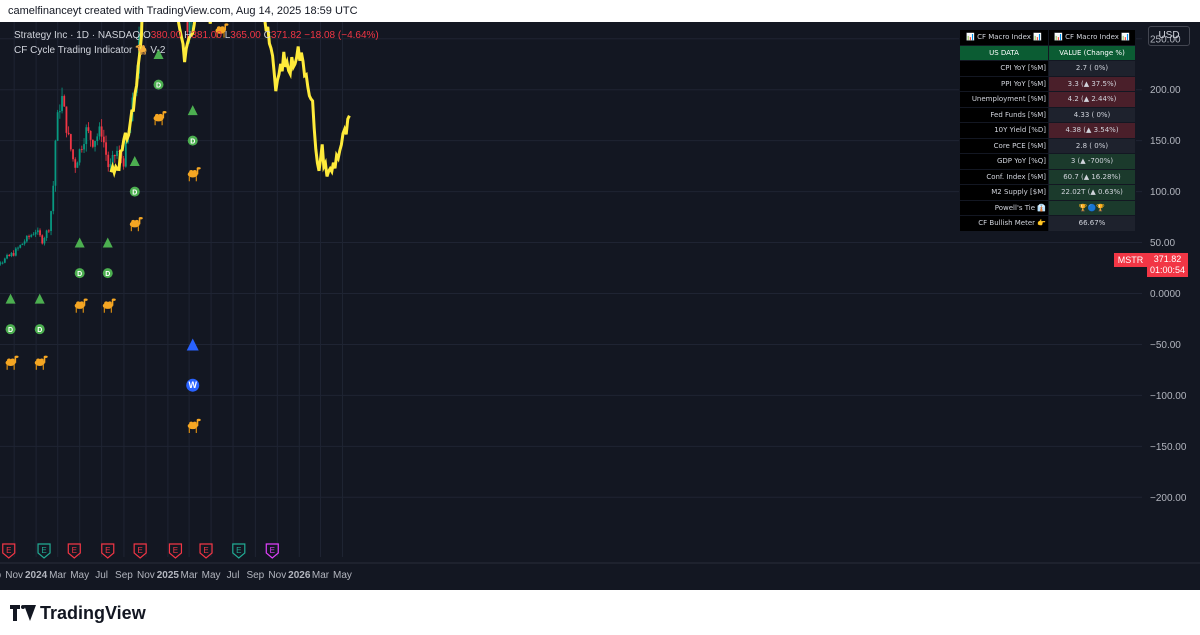 The width and height of the screenshot is (1200, 635). I want to click on price-axis, so click(1171, 306).